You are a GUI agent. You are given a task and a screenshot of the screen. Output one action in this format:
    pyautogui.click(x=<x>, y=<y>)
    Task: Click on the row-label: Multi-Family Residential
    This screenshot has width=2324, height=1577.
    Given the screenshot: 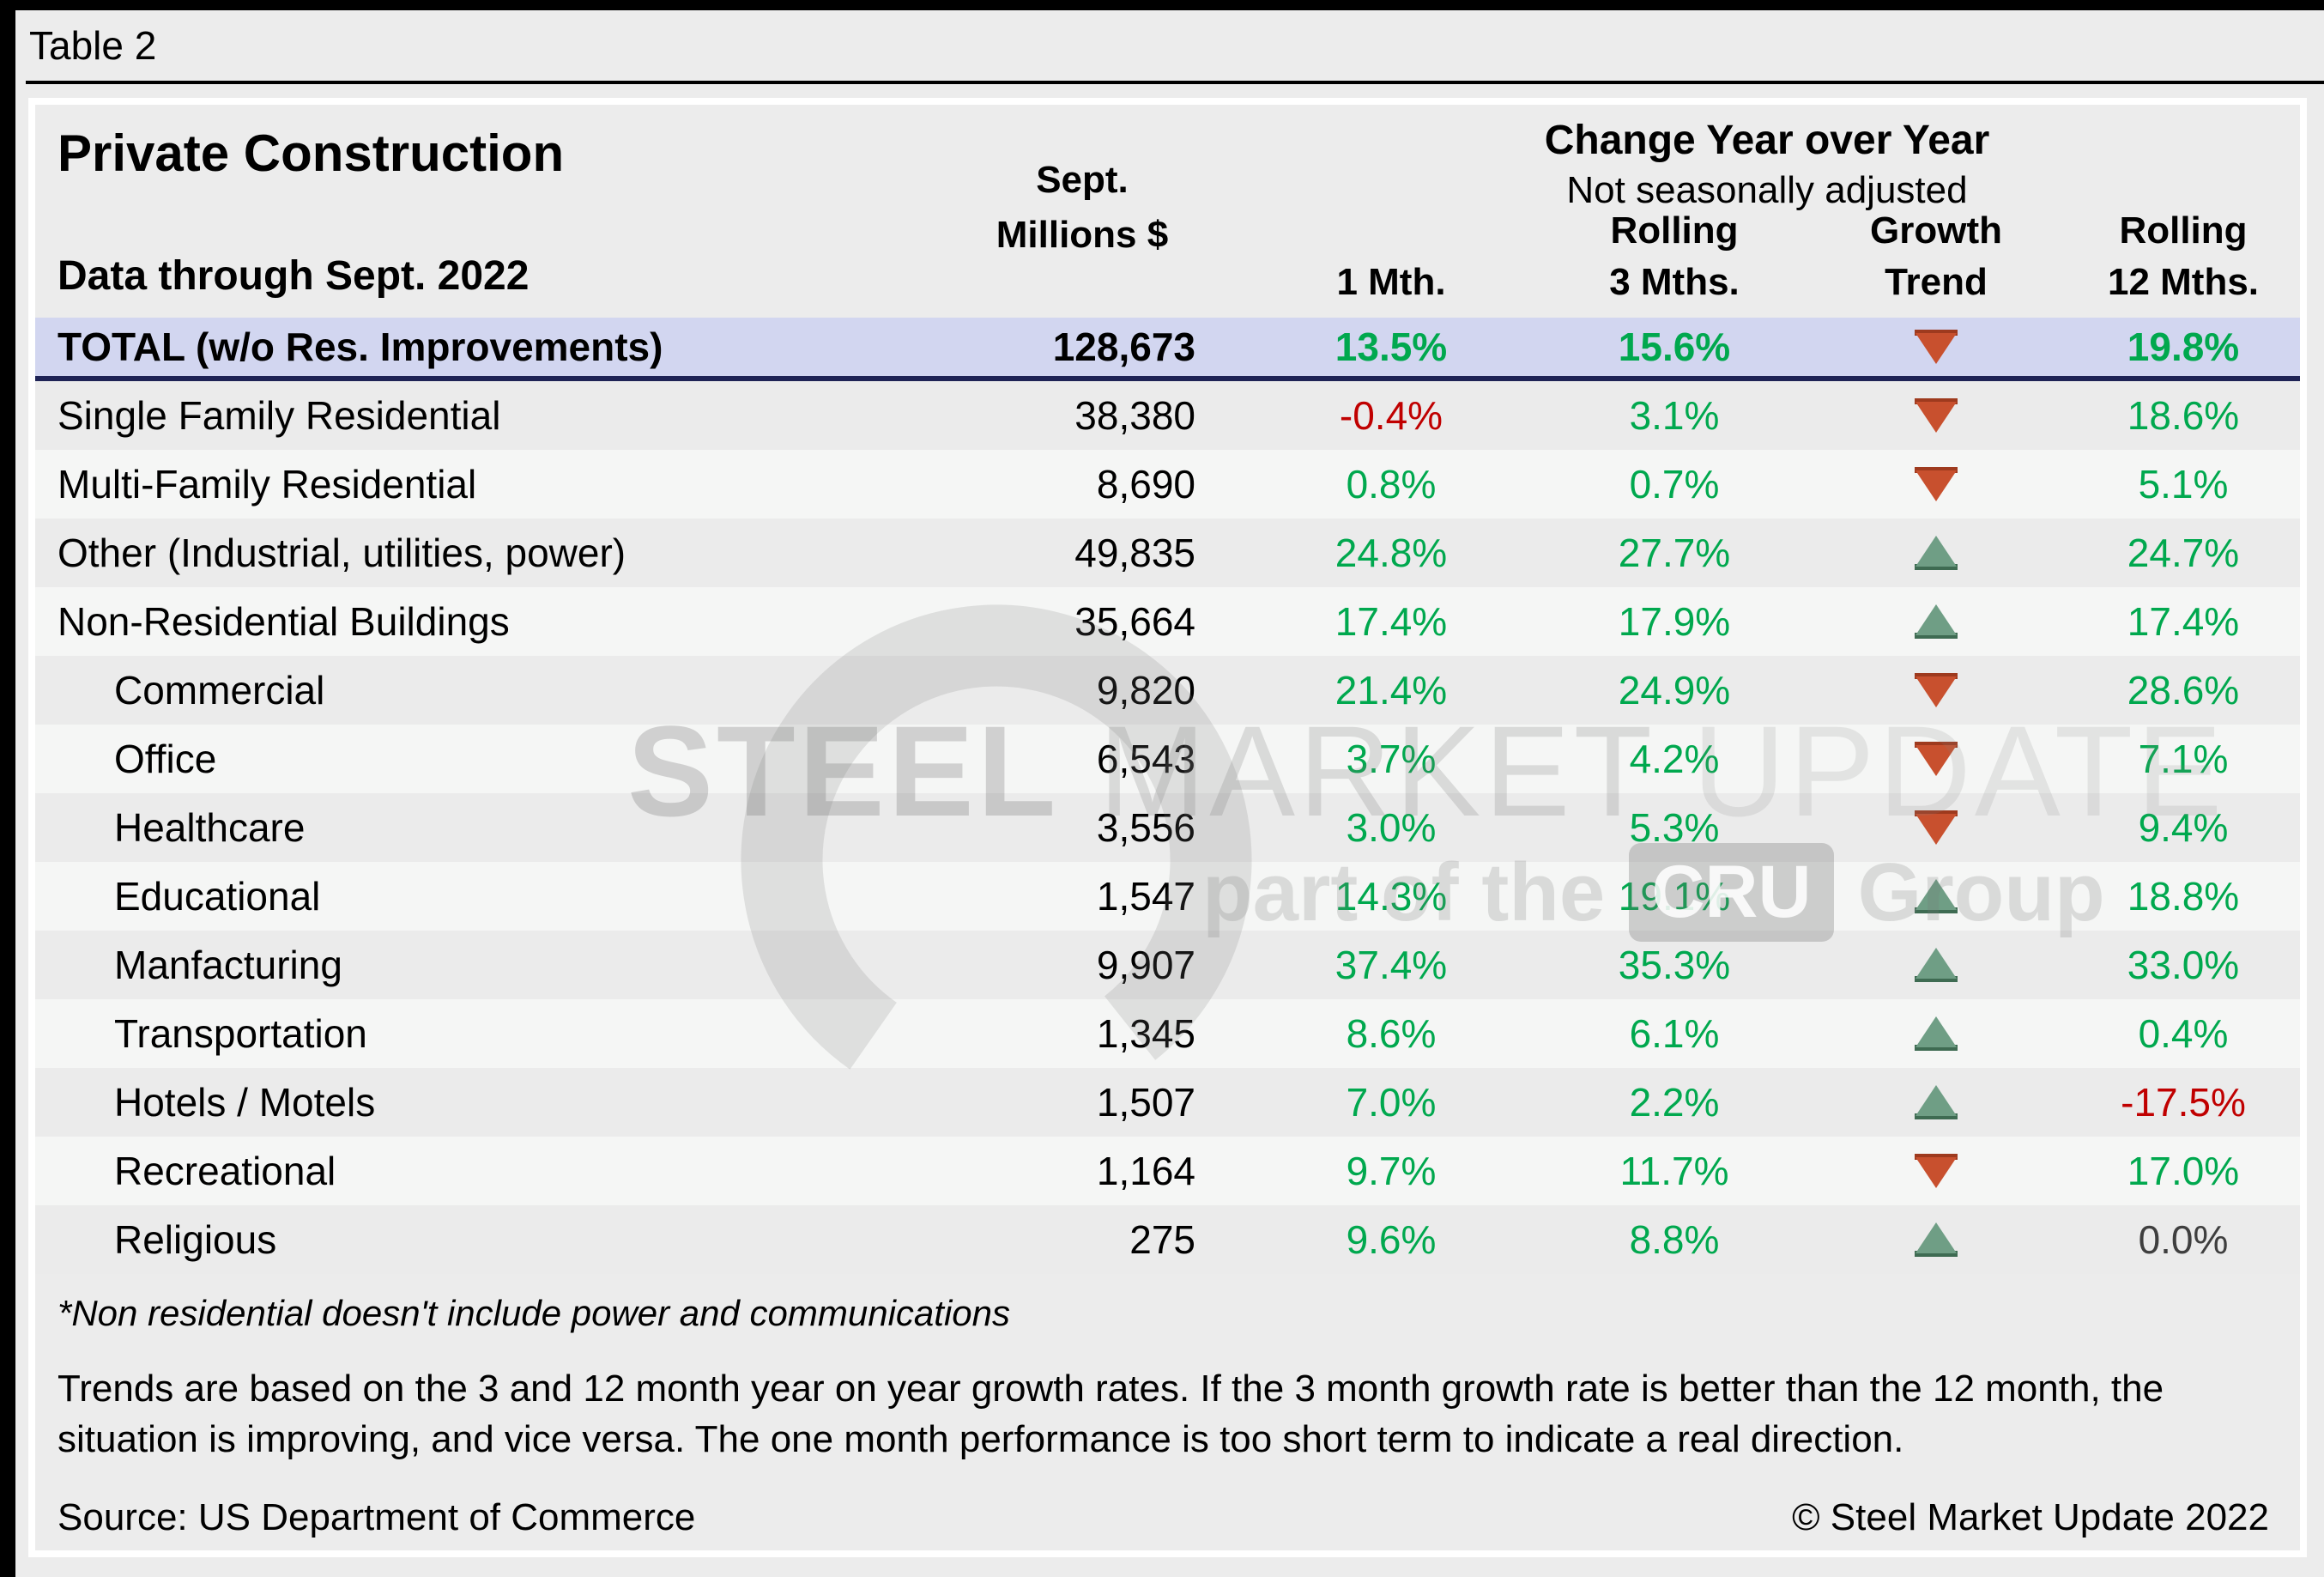 What is the action you would take?
    pyautogui.click(x=267, y=484)
    